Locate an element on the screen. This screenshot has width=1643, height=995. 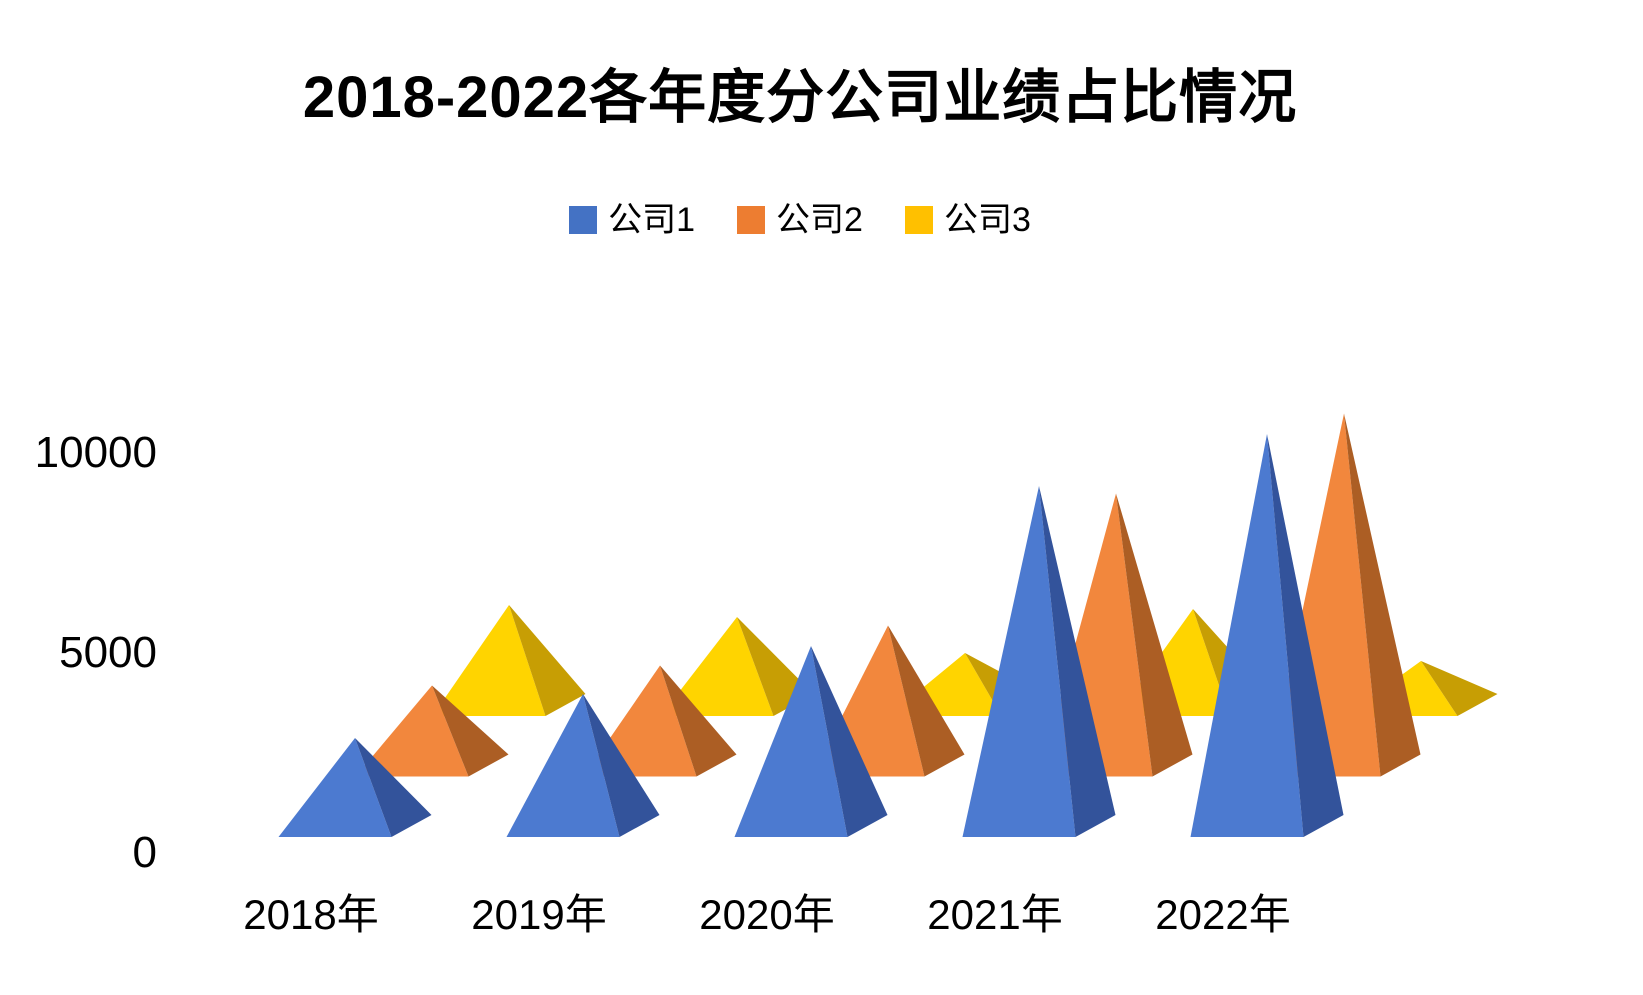
pyramid-公司3-2018年 is located at coordinates (509, 660).